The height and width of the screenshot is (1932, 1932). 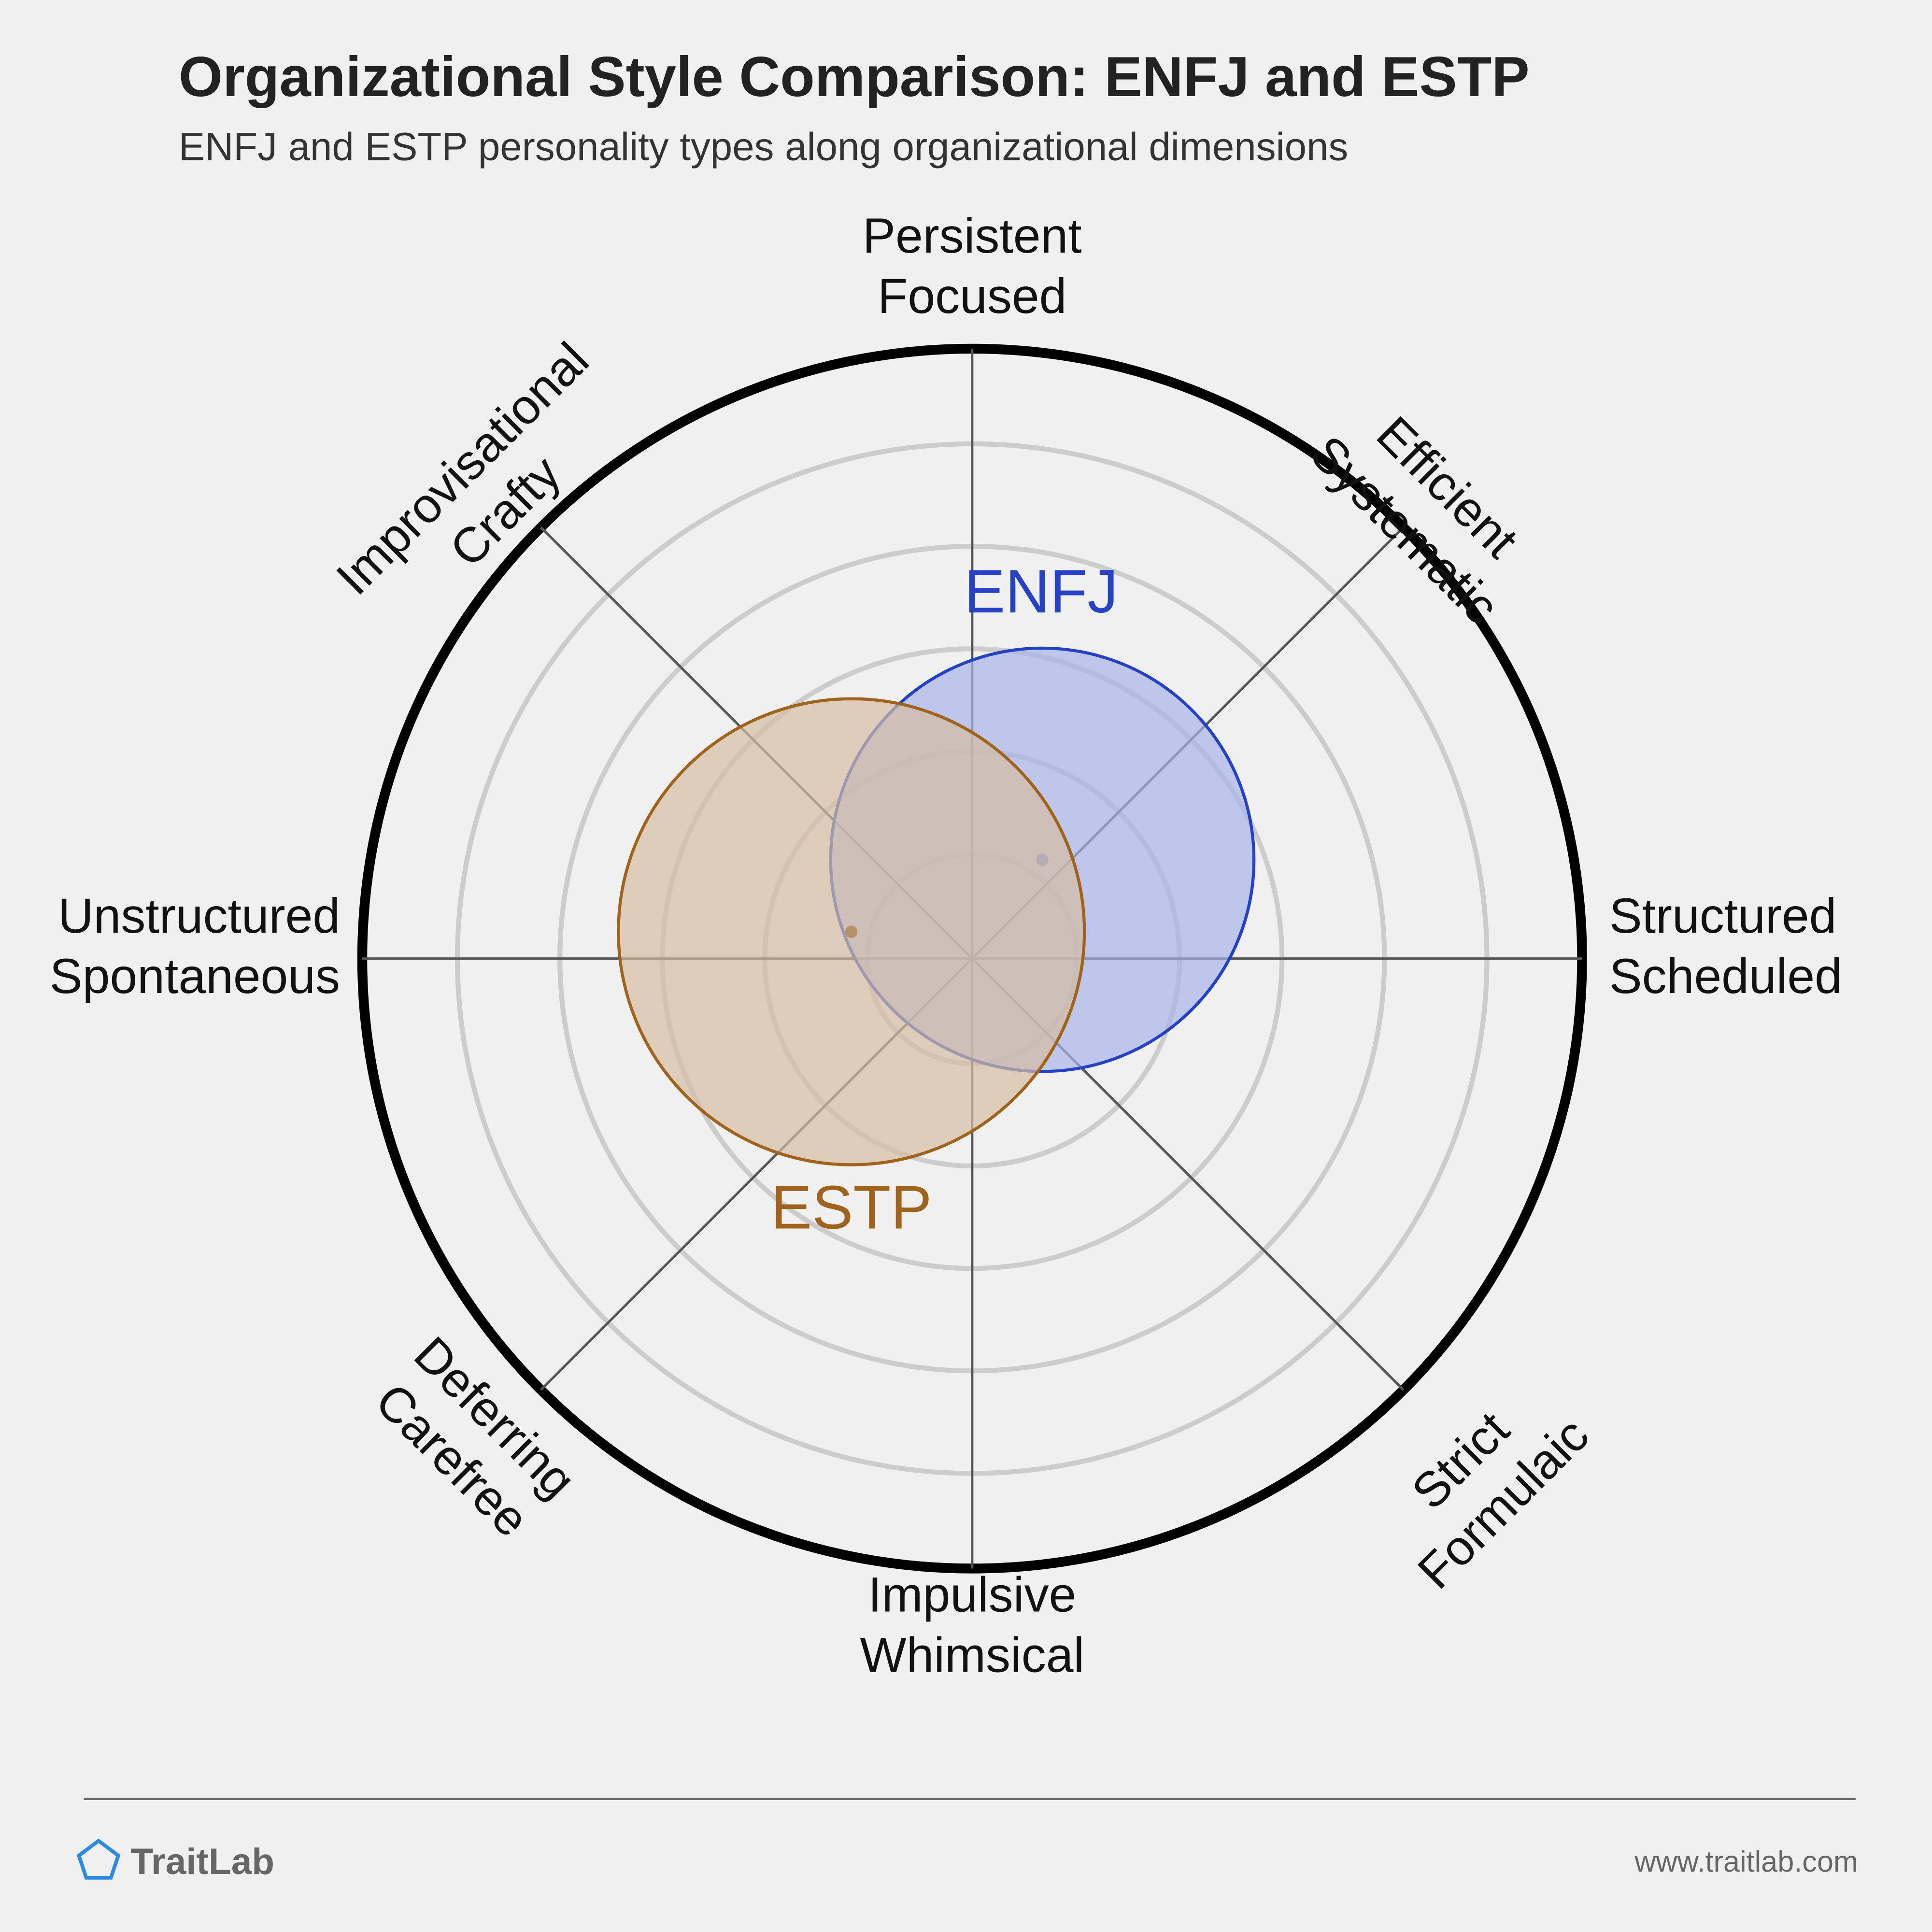 I want to click on bubble-center, so click(x=851, y=931).